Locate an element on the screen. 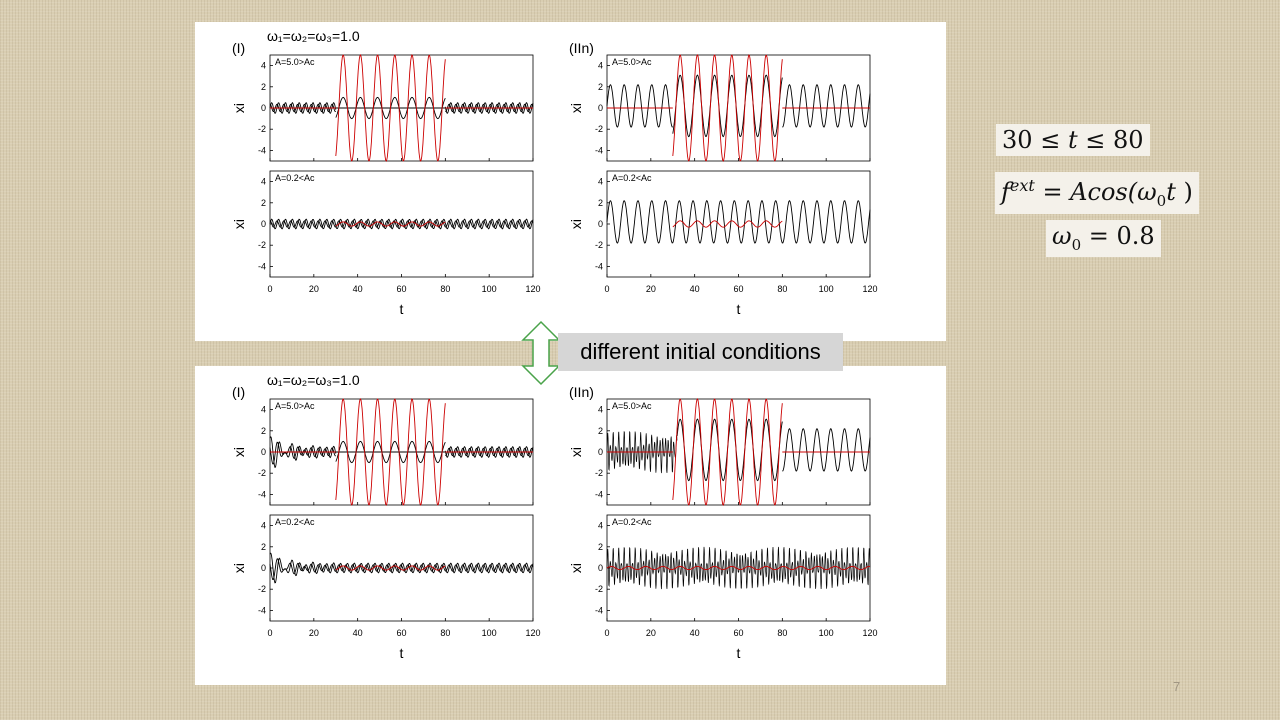  eq1-var: t is located at coordinates (1072, 140).